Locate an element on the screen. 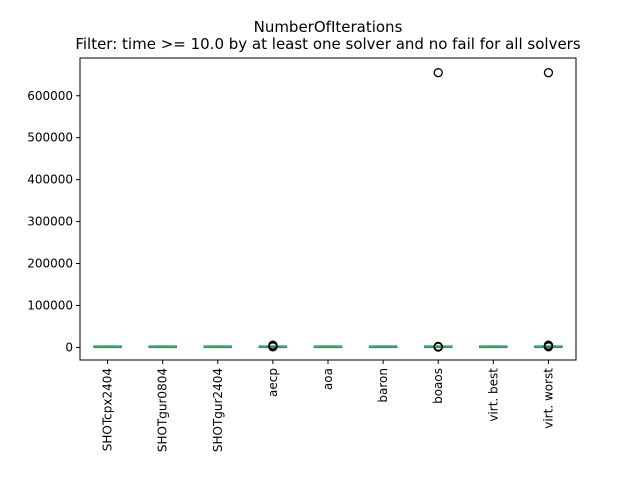 Image resolution: width=640 pixels, height=480 pixels. y-tick-label: 600000 is located at coordinates (50, 96).